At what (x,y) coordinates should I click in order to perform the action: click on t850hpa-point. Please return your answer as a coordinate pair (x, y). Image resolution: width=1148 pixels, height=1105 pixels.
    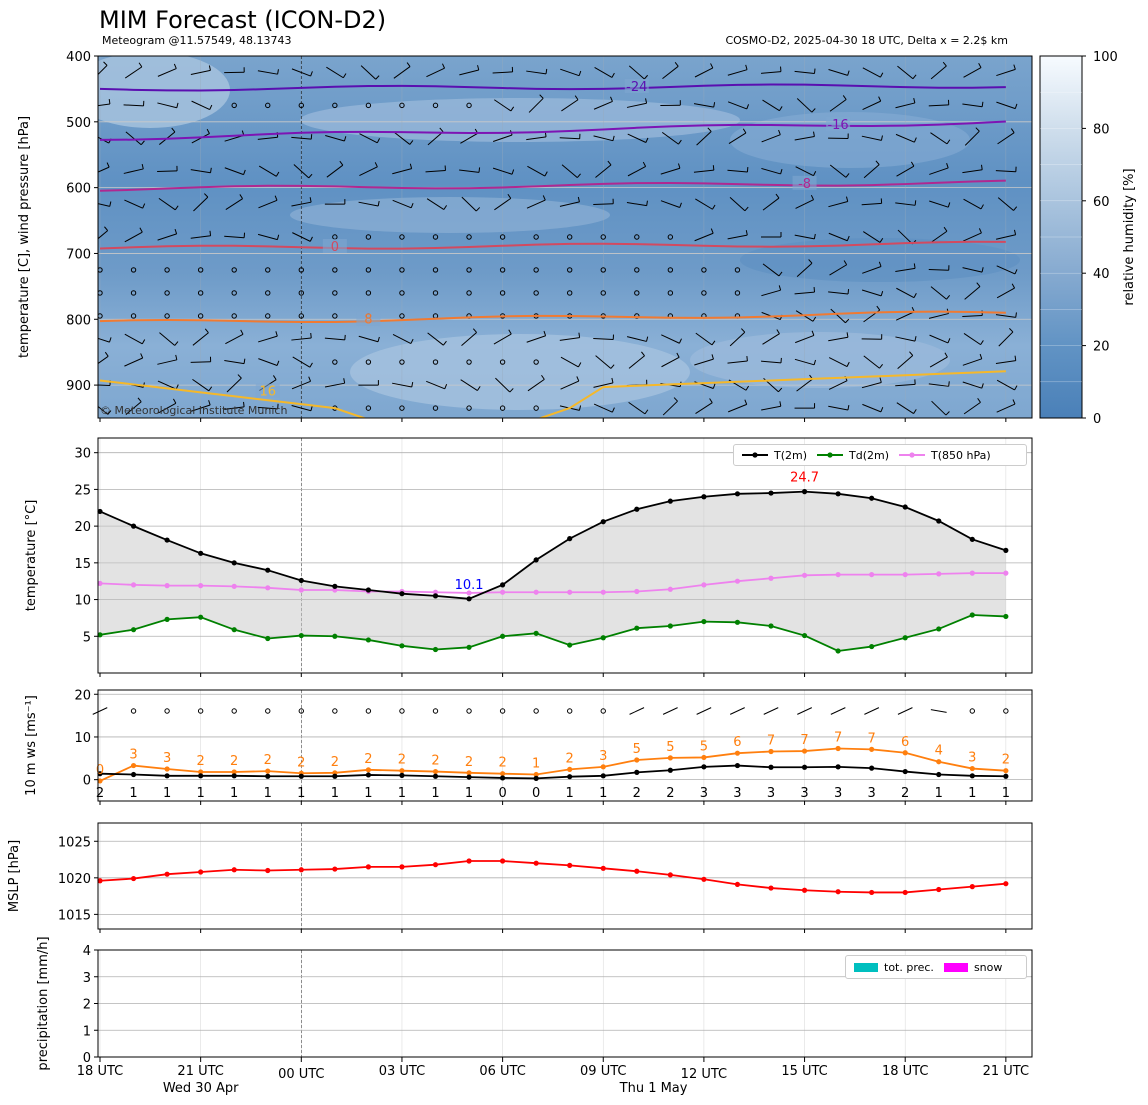
    Looking at the image, I should click on (536, 592).